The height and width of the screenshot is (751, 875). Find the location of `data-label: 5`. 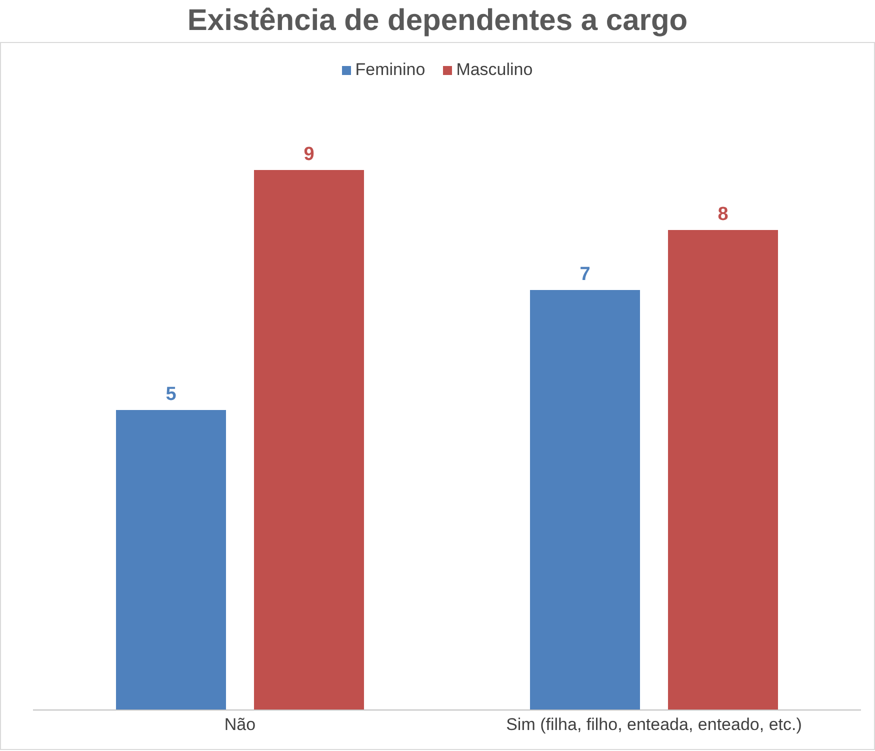

data-label: 5 is located at coordinates (171, 394).